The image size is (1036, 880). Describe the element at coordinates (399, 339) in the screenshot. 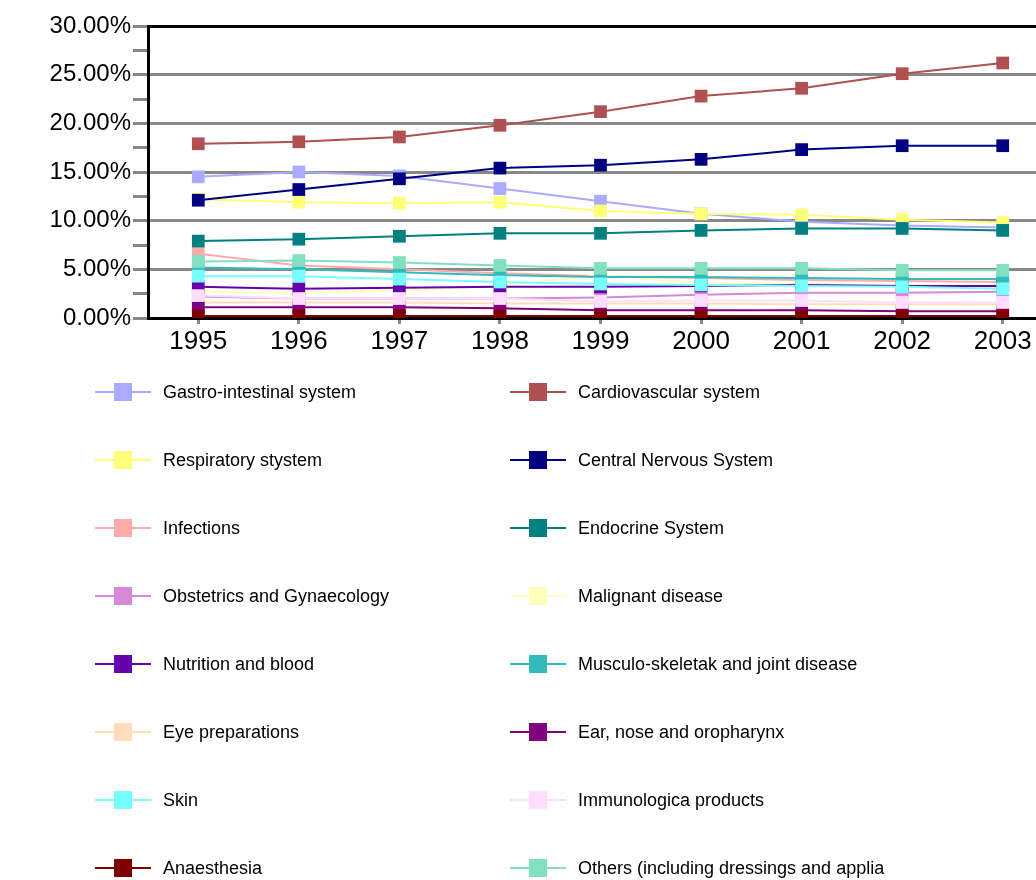

I see `x-tick-label: 1997` at that location.